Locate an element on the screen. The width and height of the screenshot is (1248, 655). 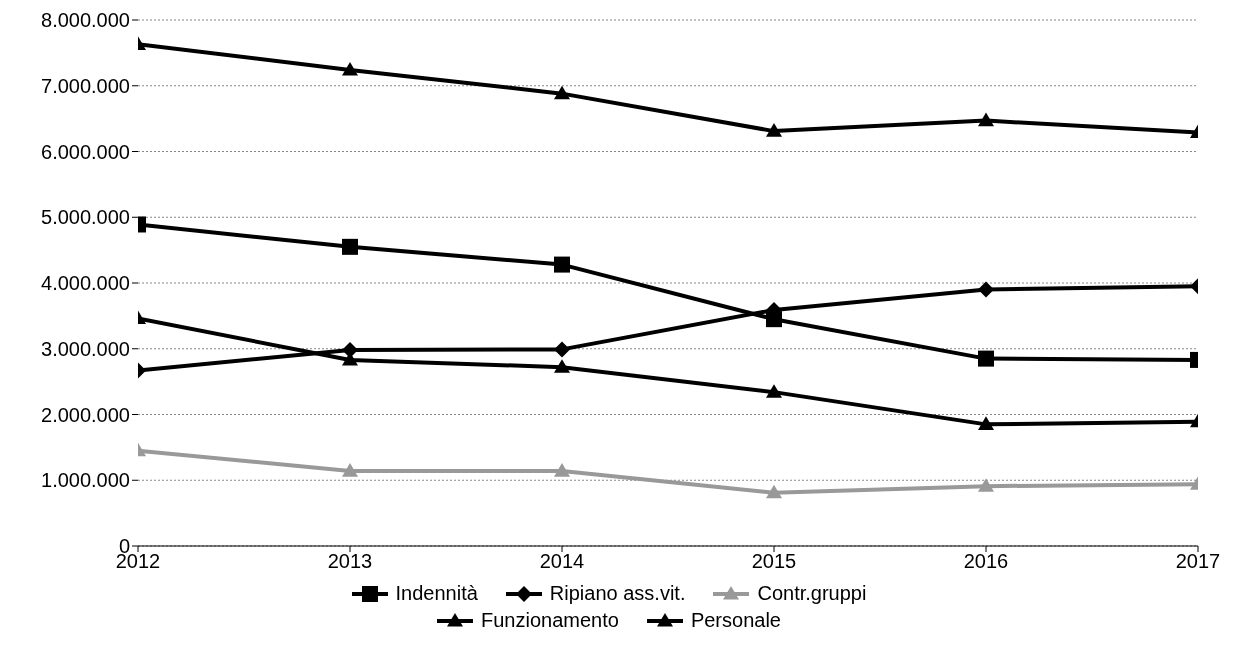
y-tick-label: 3.000.000 is located at coordinates (85, 348).